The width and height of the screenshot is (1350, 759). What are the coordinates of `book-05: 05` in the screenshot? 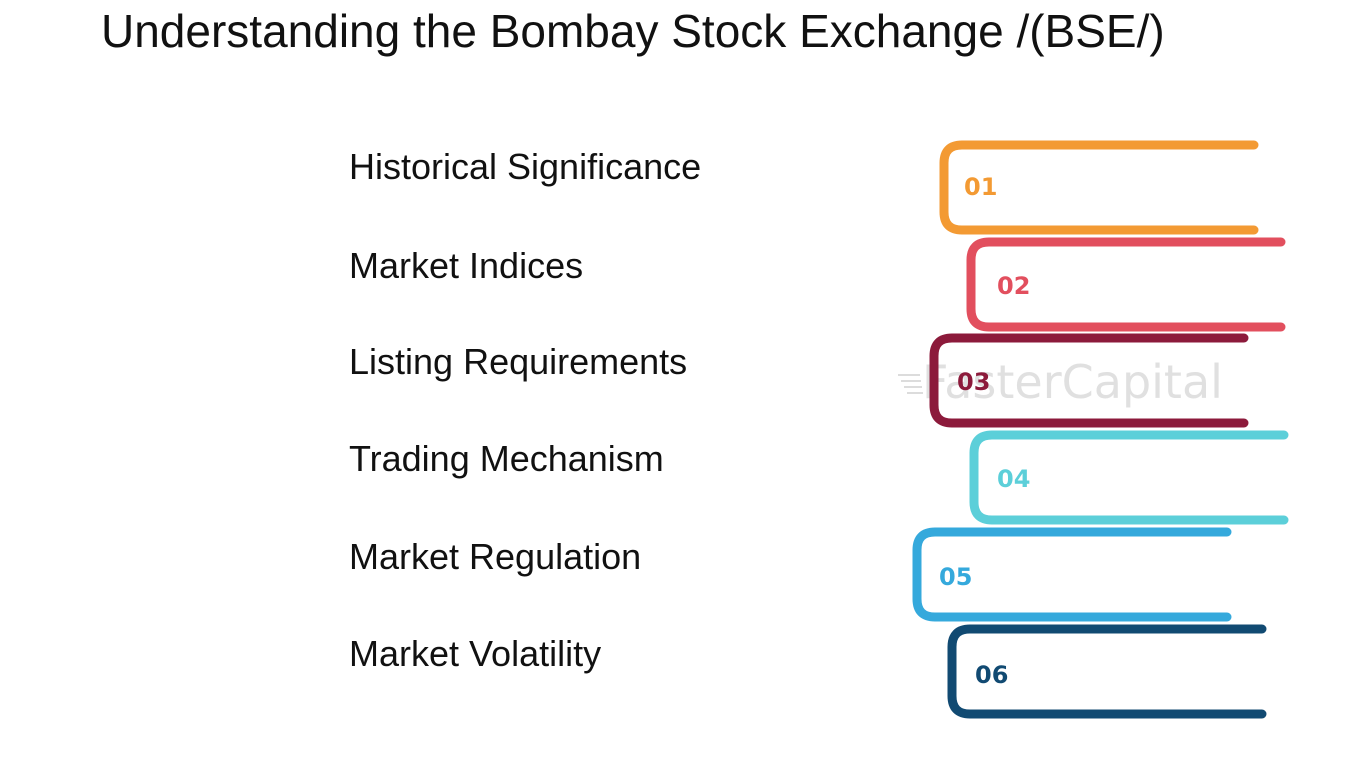 It's located at (1072, 574).